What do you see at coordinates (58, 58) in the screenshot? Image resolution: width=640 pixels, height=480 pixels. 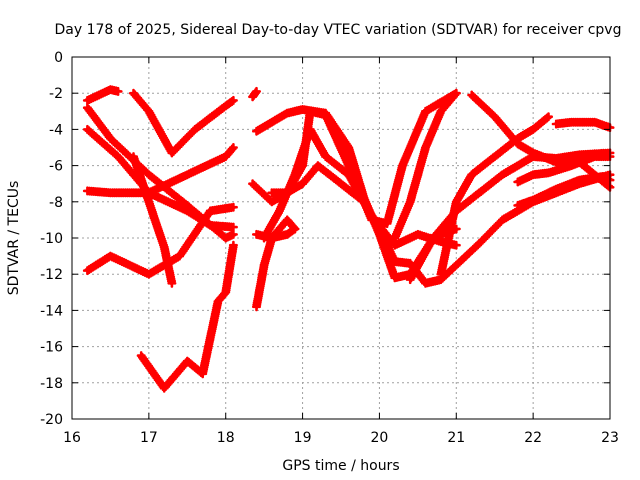 I see `y-tick-label: 0` at bounding box center [58, 58].